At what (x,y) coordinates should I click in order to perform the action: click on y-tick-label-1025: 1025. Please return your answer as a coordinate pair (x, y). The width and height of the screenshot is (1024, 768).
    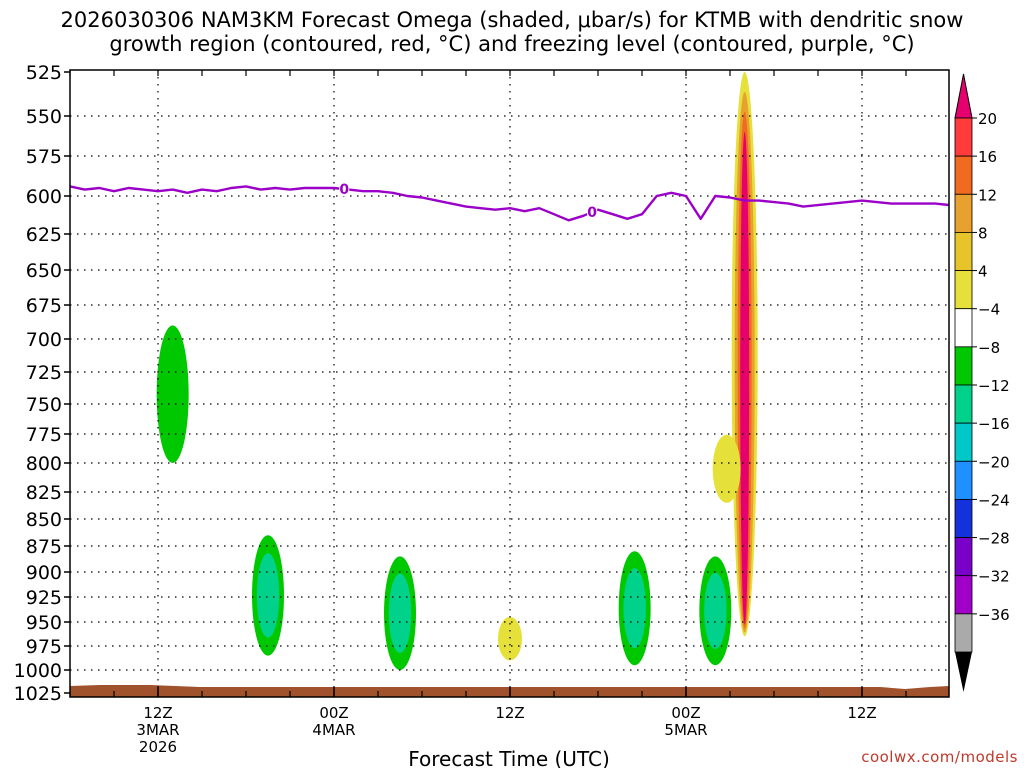
    Looking at the image, I should click on (38, 694).